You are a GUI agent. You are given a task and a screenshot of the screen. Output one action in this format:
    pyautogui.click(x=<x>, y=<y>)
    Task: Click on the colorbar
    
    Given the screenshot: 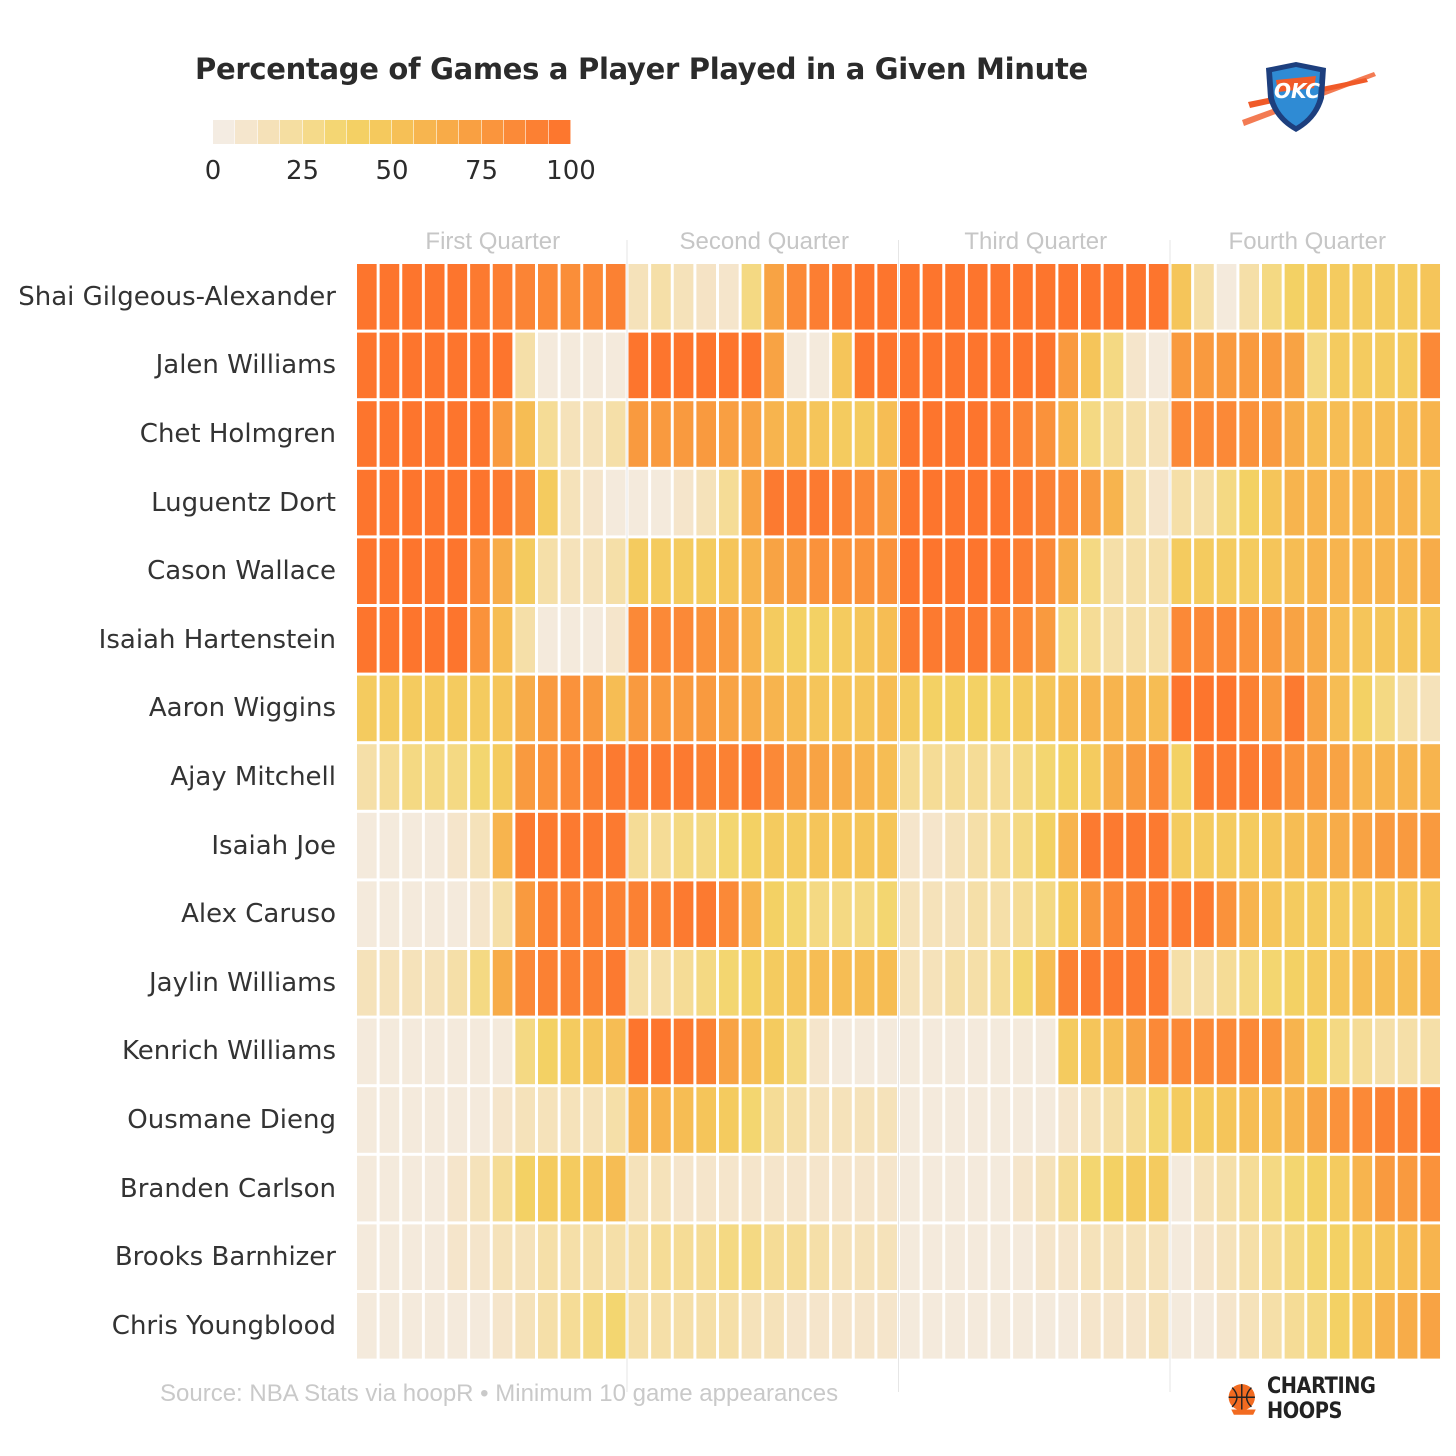 What is the action you would take?
    pyautogui.click(x=392, y=132)
    